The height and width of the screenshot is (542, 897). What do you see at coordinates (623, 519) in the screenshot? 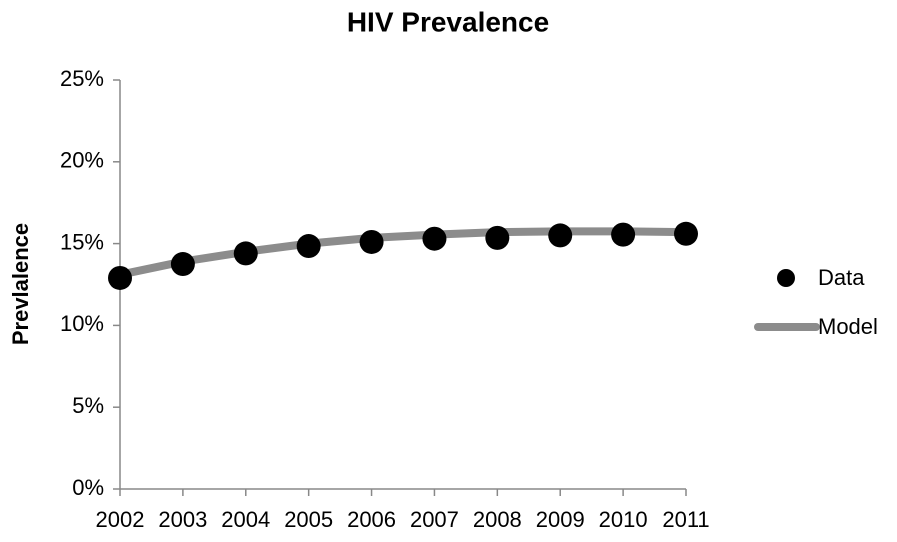
I see `x-tick-label: 2010` at bounding box center [623, 519].